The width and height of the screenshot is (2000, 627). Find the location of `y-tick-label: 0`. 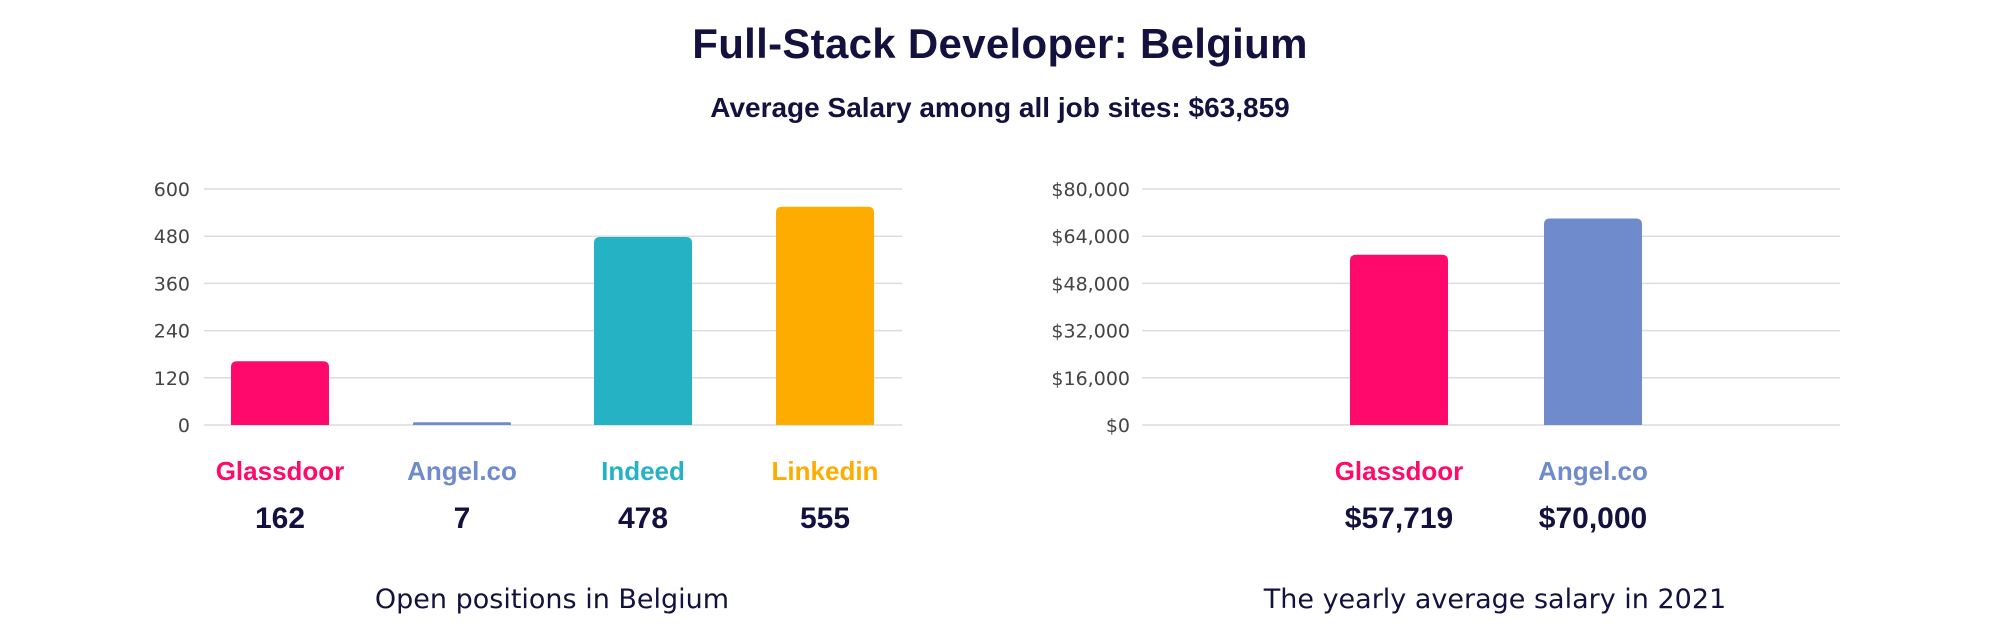

y-tick-label: 0 is located at coordinates (184, 426).